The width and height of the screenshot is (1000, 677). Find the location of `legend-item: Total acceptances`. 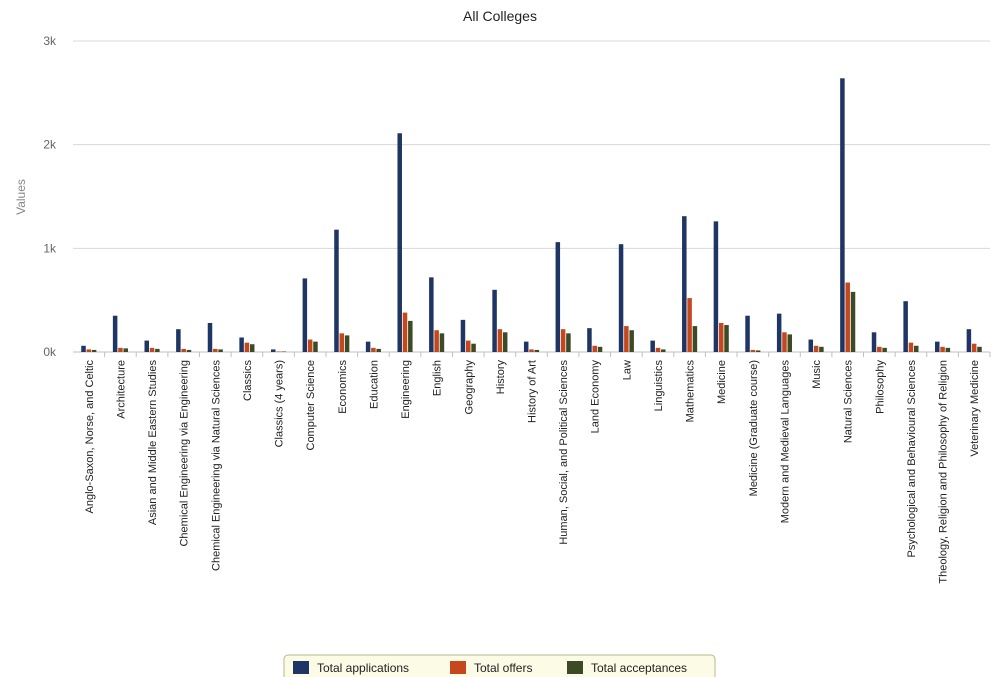

legend-item: Total acceptances is located at coordinates (627, 668).